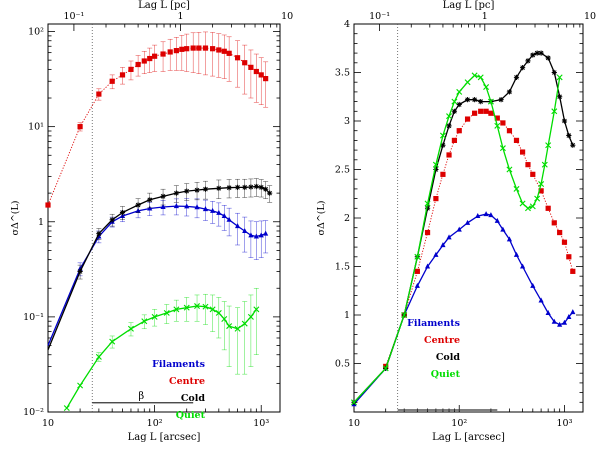 This screenshot has height=449, width=600. I want to click on top-tick-label: 10⁻¹, so click(379, 16).